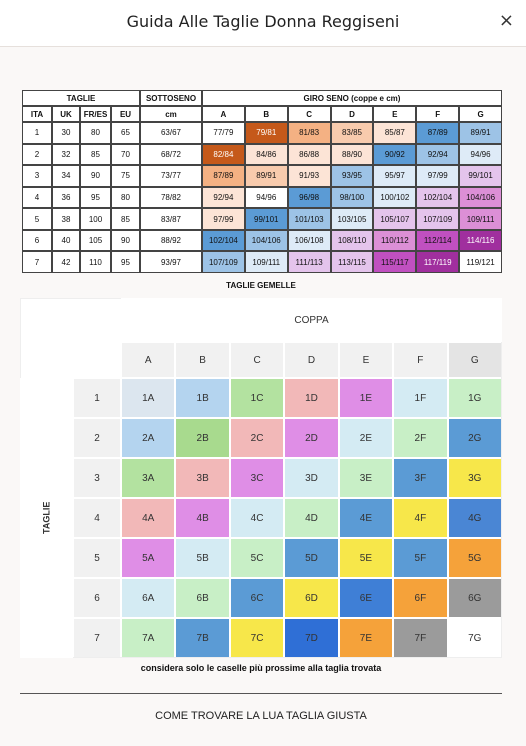 The image size is (526, 746). What do you see at coordinates (352, 154) in the screenshot?
I see `bust-cell: 88/90` at bounding box center [352, 154].